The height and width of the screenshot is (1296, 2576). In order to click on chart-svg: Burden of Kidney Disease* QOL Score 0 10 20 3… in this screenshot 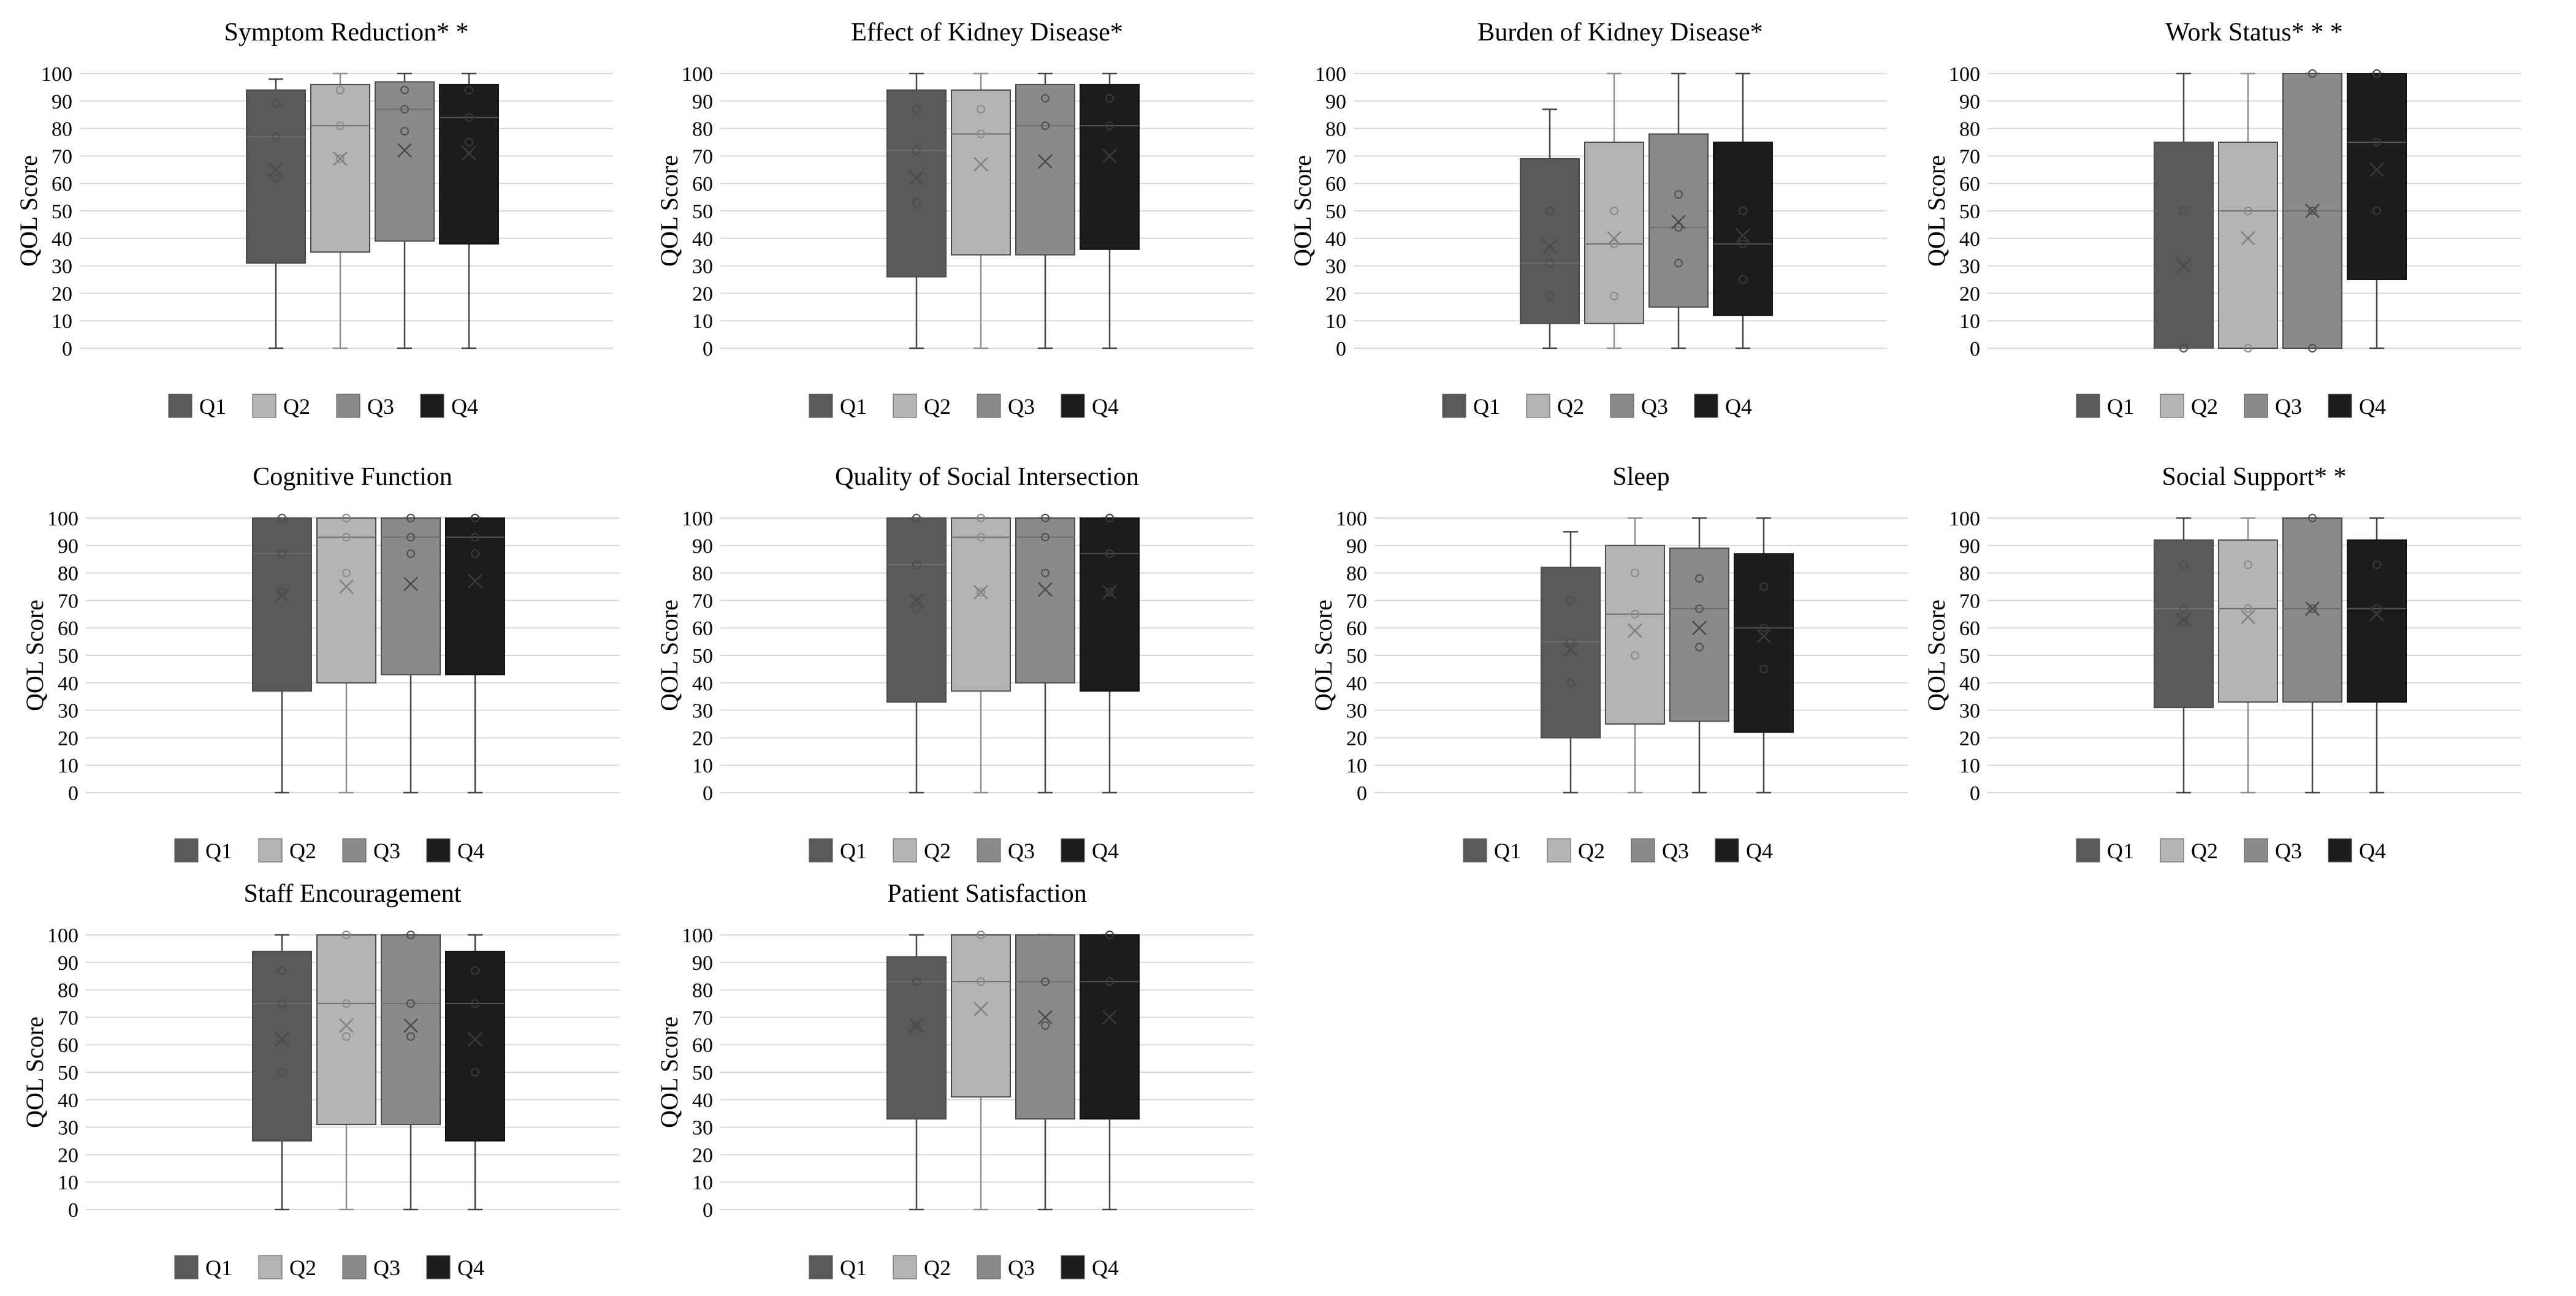, I will do `click(1588, 219)`.